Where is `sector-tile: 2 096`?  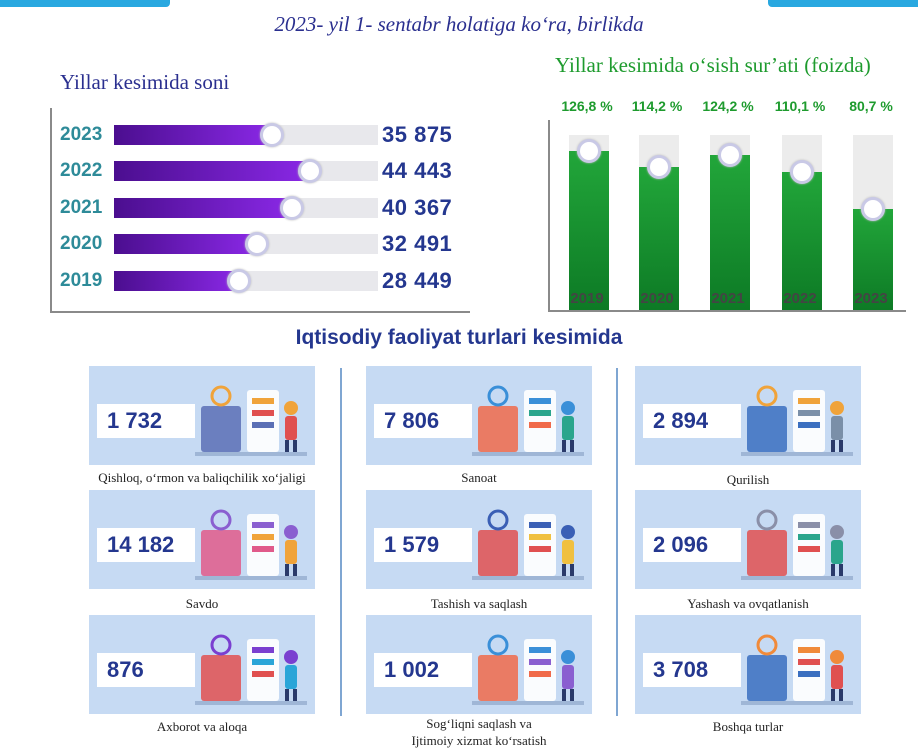
sector-tile: 2 096 is located at coordinates (748, 539).